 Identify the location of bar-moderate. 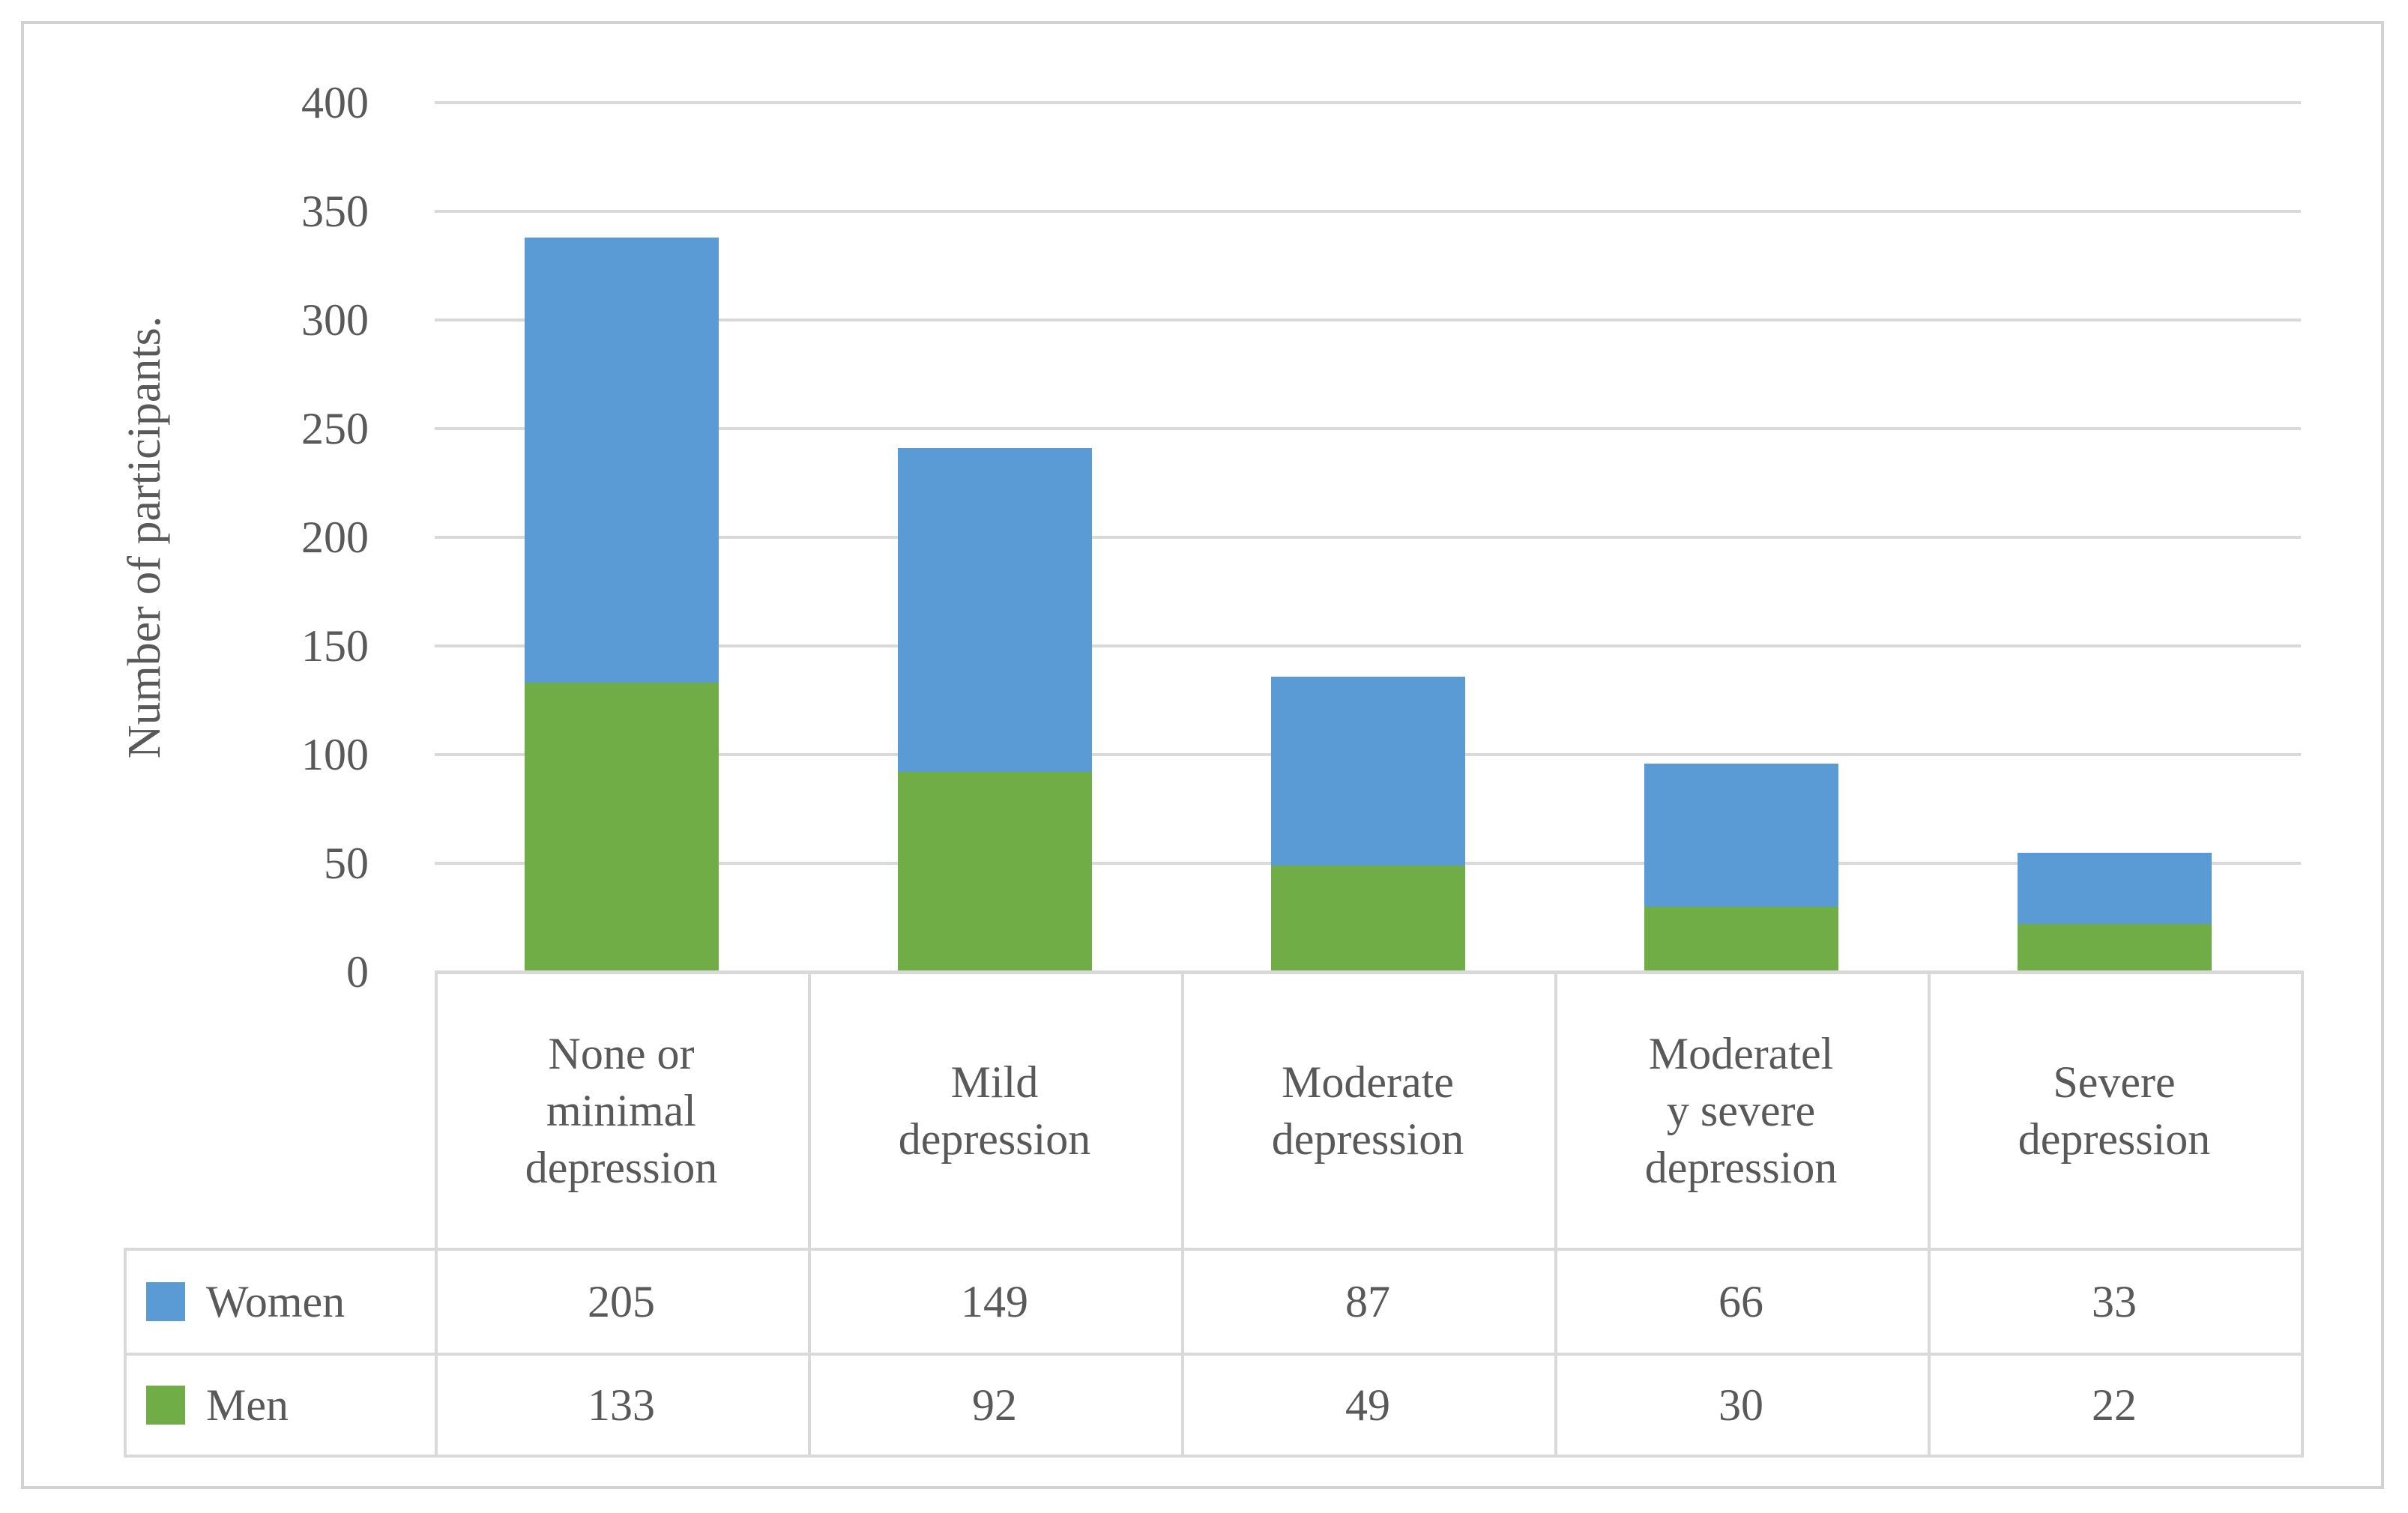
(1367, 824).